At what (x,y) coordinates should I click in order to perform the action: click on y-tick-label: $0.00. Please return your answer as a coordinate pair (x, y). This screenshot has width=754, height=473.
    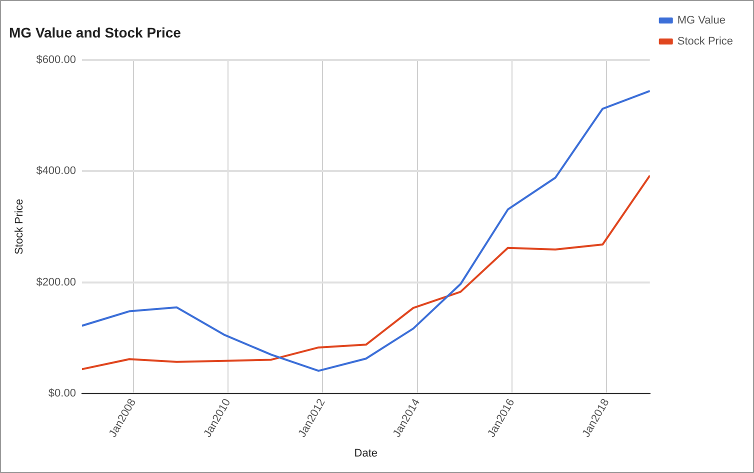
    Looking at the image, I should click on (62, 394).